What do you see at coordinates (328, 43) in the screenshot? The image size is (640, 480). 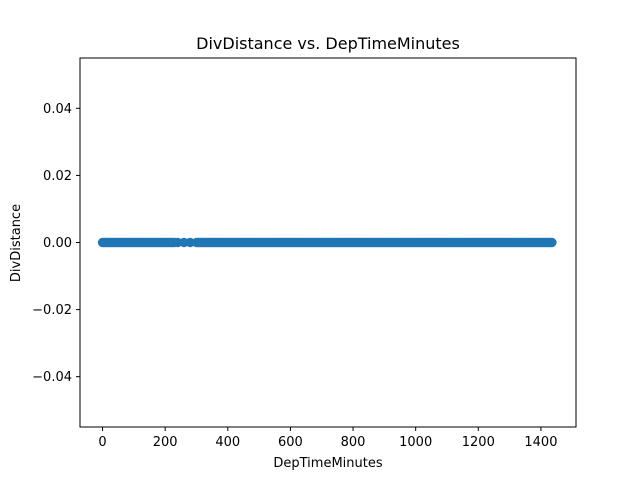 I see `chart-title: DivDistance vs. DepTimeMinutes` at bounding box center [328, 43].